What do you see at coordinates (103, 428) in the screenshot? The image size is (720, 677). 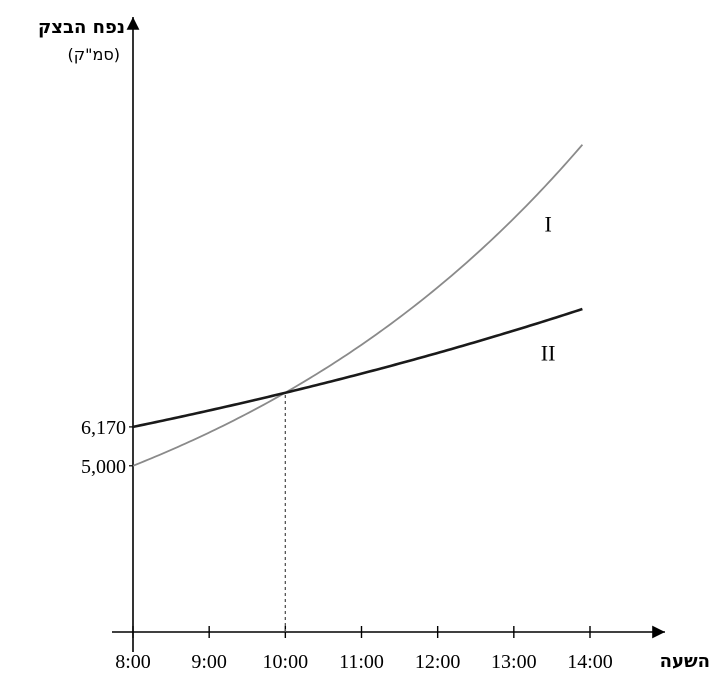 I see `y-tick-label: 6,170` at bounding box center [103, 428].